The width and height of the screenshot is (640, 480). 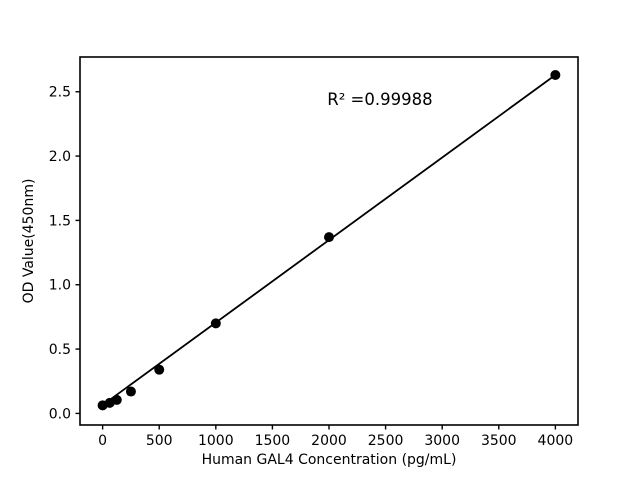 I want to click on x-tick-label: 500, so click(x=159, y=441).